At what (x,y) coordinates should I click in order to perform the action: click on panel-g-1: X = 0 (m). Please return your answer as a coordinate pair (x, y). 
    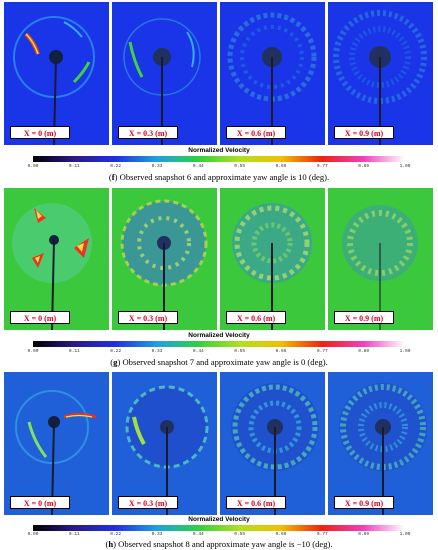
    Looking at the image, I should click on (56, 259).